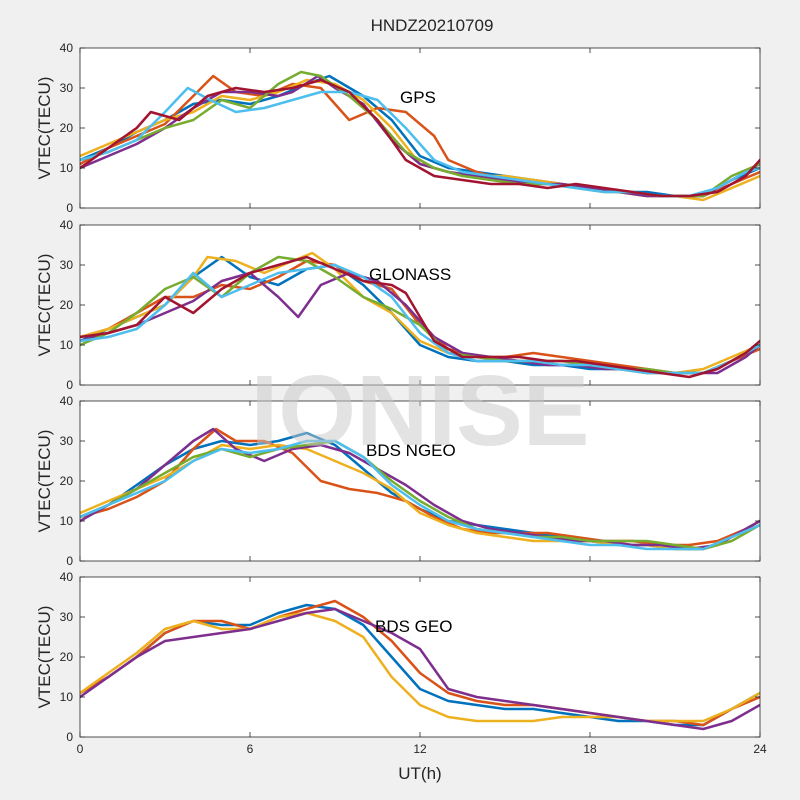 The height and width of the screenshot is (800, 800). Describe the element at coordinates (413, 626) in the screenshot. I see `panel-label: BDS GEO` at that location.